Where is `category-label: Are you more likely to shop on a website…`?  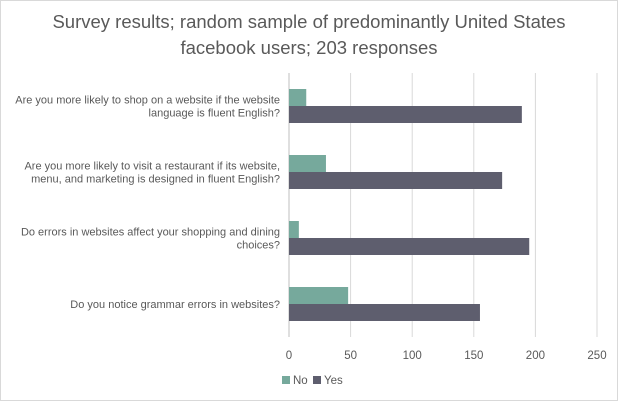
category-label: Are you more likely to shop on a website… is located at coordinates (147, 101).